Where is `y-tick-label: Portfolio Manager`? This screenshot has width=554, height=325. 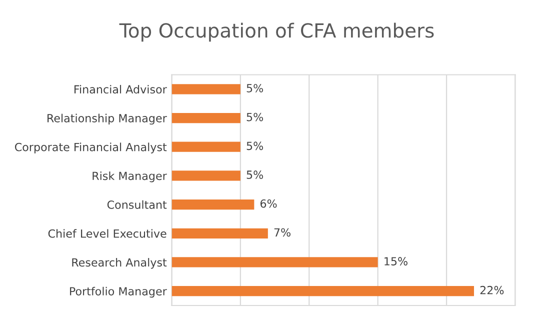 y-tick-label: Portfolio Manager is located at coordinates (118, 292).